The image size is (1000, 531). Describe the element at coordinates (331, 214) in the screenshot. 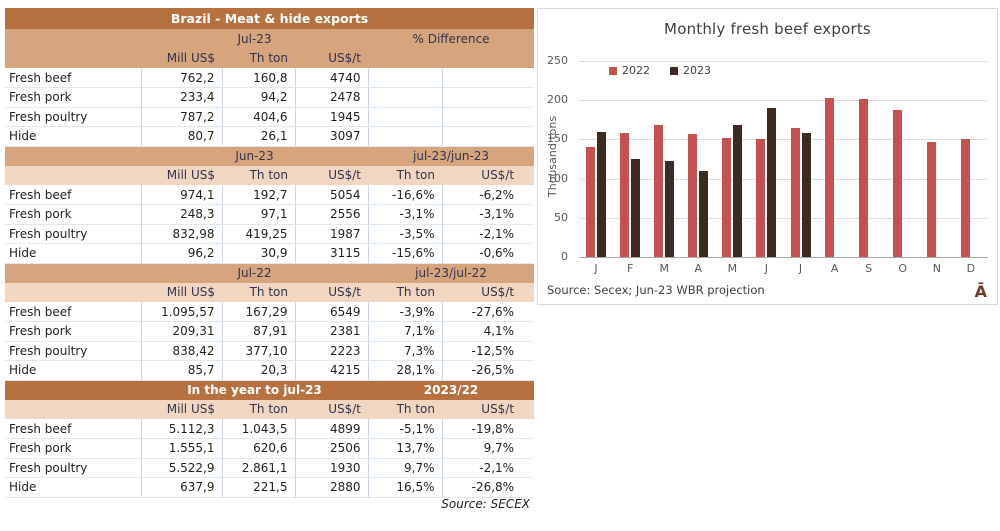

I see `value-cell: 2556` at that location.